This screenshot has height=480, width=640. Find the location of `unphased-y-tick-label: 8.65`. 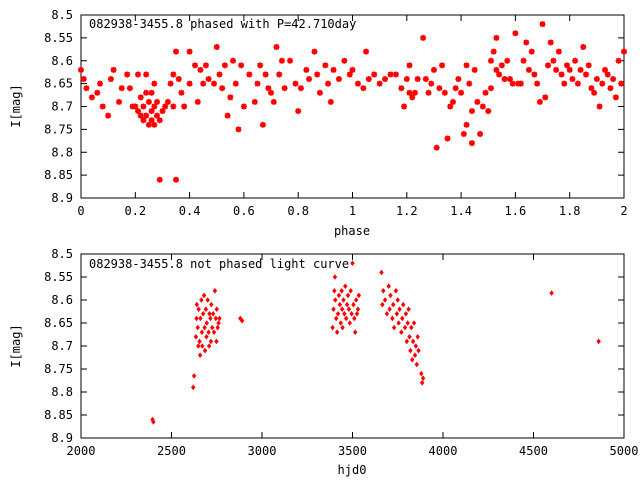

unphased-y-tick-label: 8.65 is located at coordinates (58, 323).